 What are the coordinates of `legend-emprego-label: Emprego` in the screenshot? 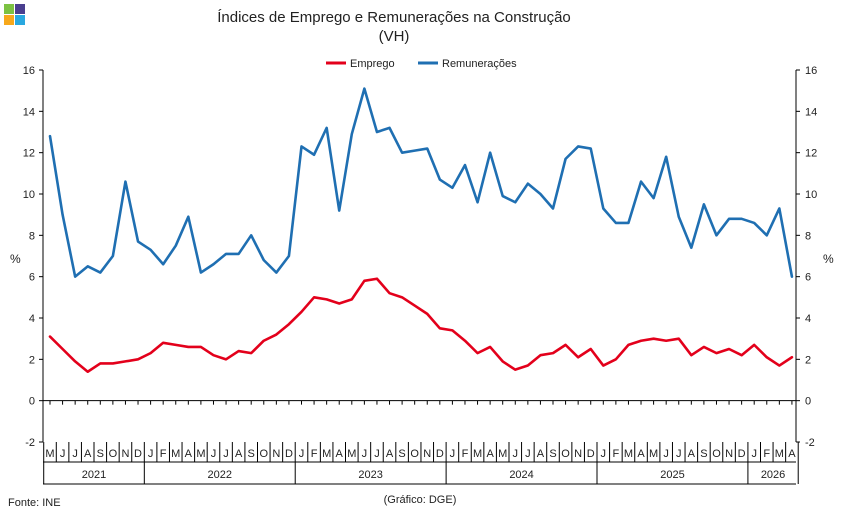 It's located at (372, 64).